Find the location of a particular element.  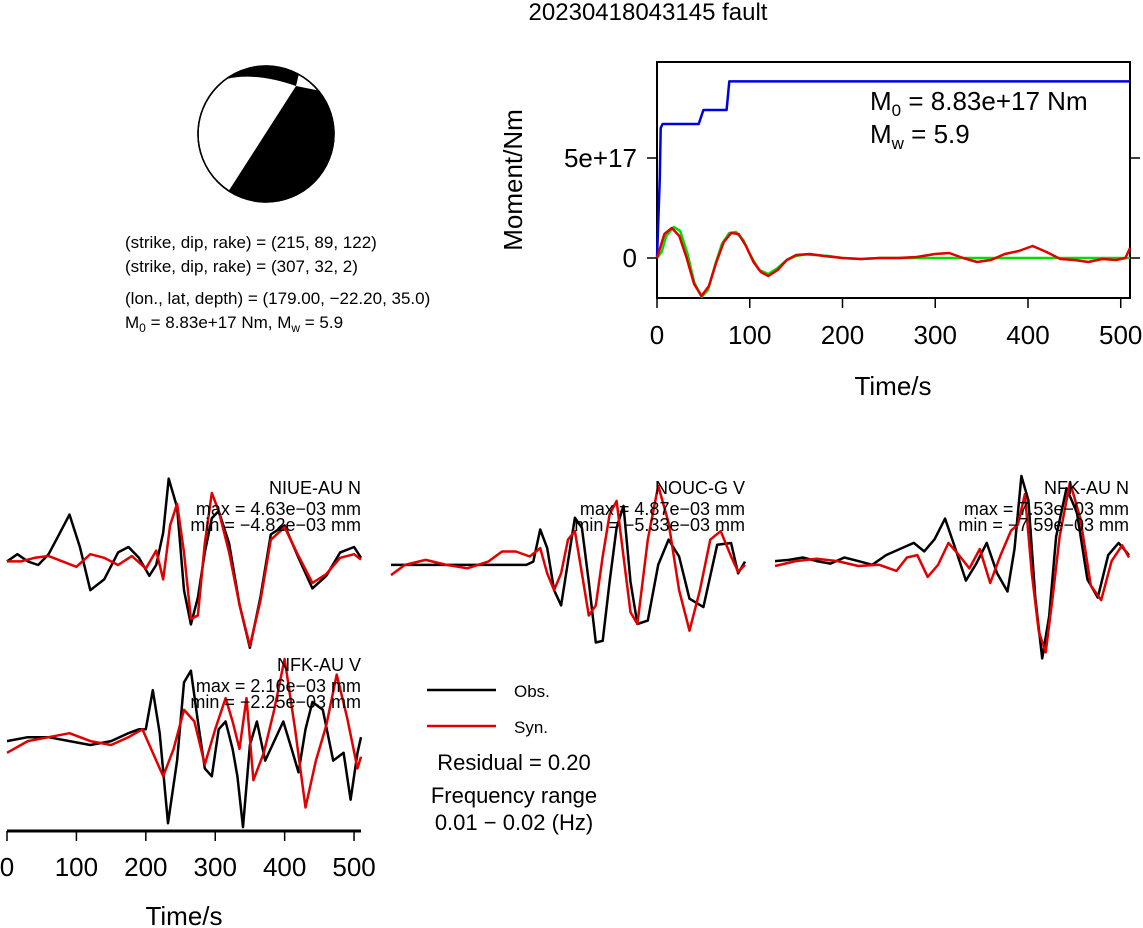

bottom-x-tick-label: 0 is located at coordinates (7, 867).